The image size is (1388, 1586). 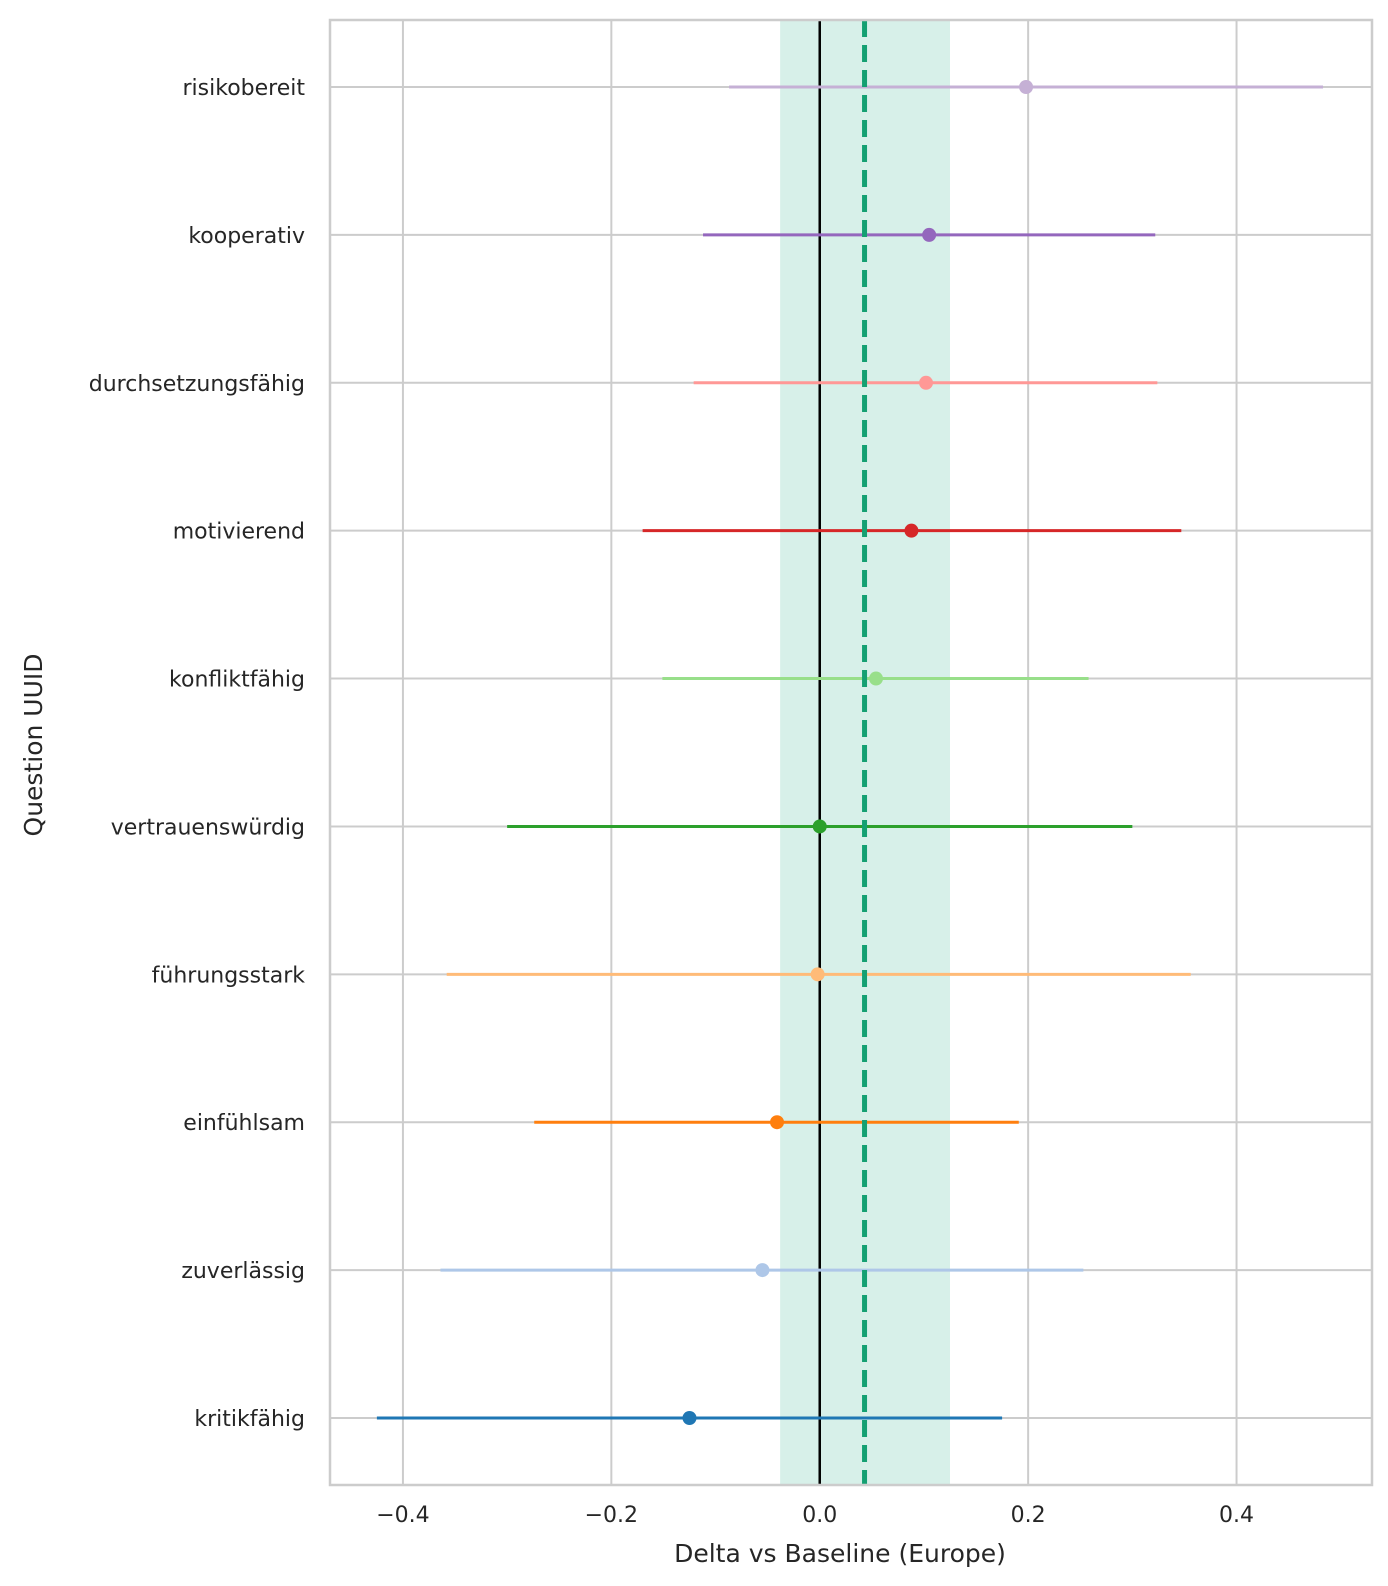 What do you see at coordinates (246, 236) in the screenshot?
I see `y-tick-label: kooperativ` at bounding box center [246, 236].